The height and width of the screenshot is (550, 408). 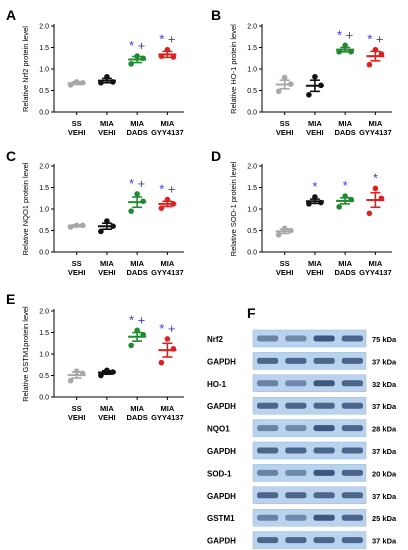 What do you see at coordinates (25, 69) in the screenshot?
I see `y-axis-label: Relative Nrf2 protein level` at bounding box center [25, 69].